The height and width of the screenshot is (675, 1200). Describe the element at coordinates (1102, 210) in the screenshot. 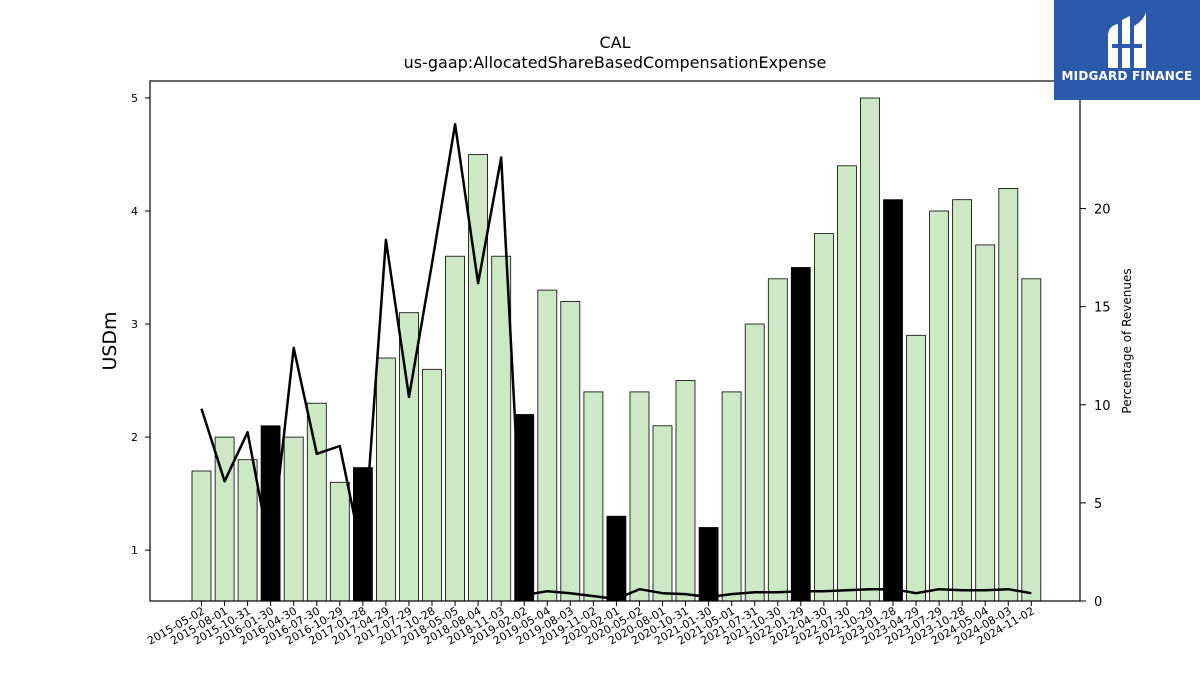

I see `y2-tick-label: 20` at that location.